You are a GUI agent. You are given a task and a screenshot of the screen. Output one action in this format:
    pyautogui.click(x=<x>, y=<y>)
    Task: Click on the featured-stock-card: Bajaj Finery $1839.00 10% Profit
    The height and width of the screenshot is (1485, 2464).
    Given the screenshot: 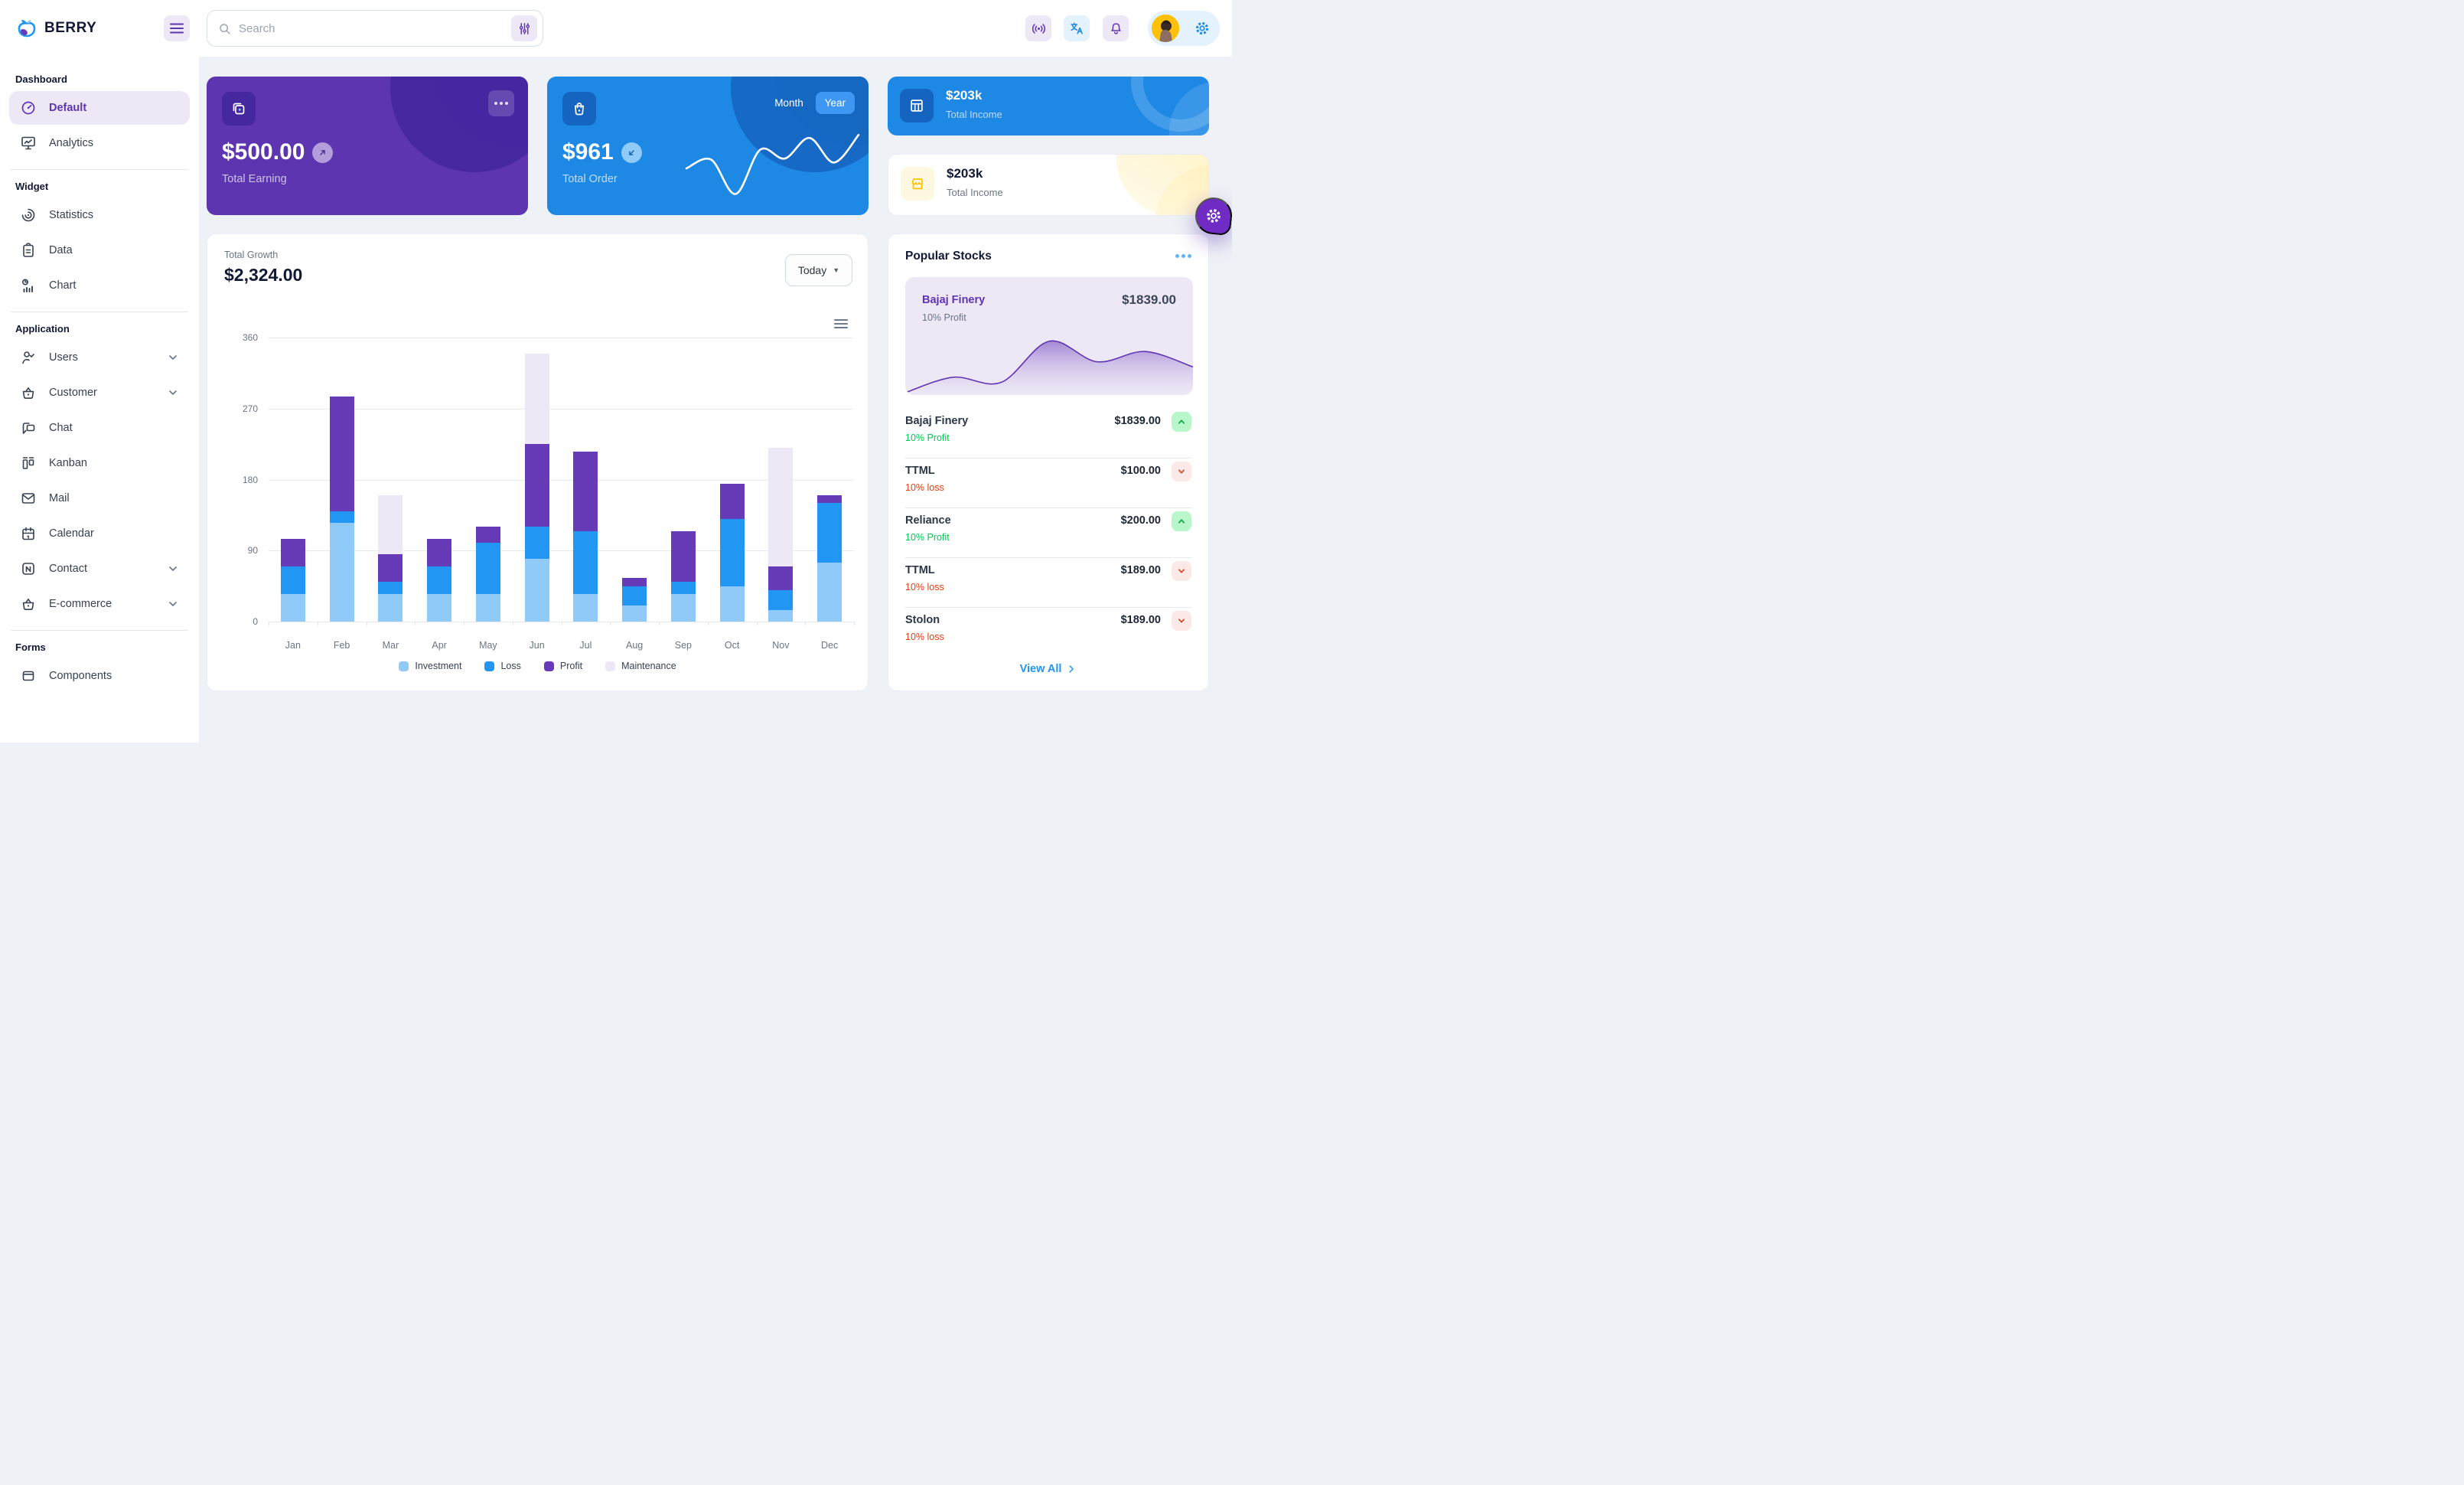 What is the action you would take?
    pyautogui.click(x=1049, y=336)
    